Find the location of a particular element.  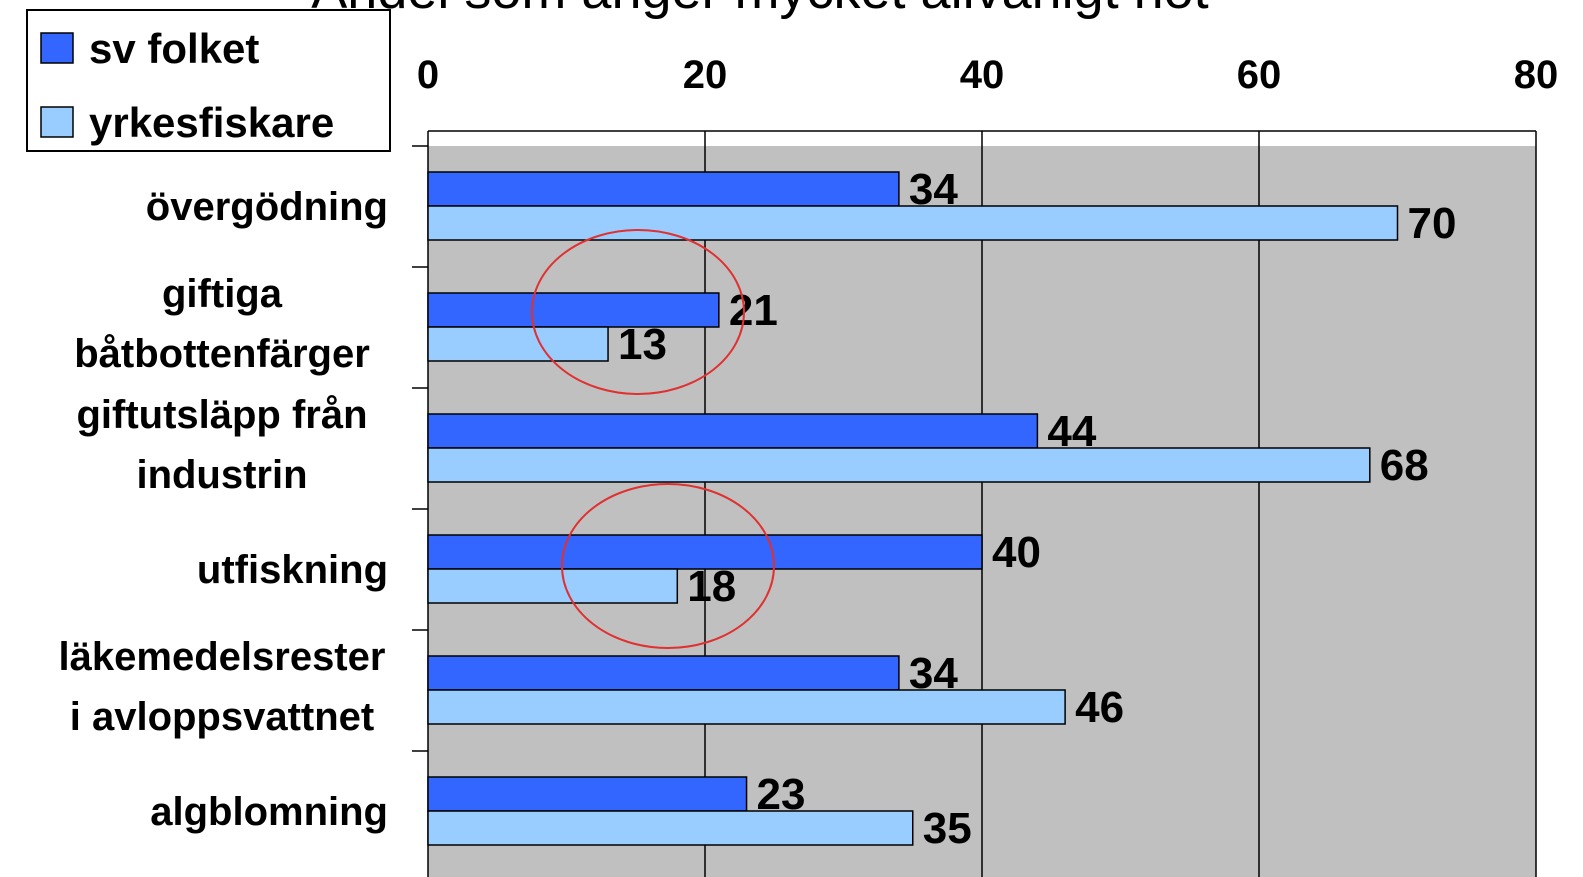

category-label: båtbottenfärger is located at coordinates (222, 354).